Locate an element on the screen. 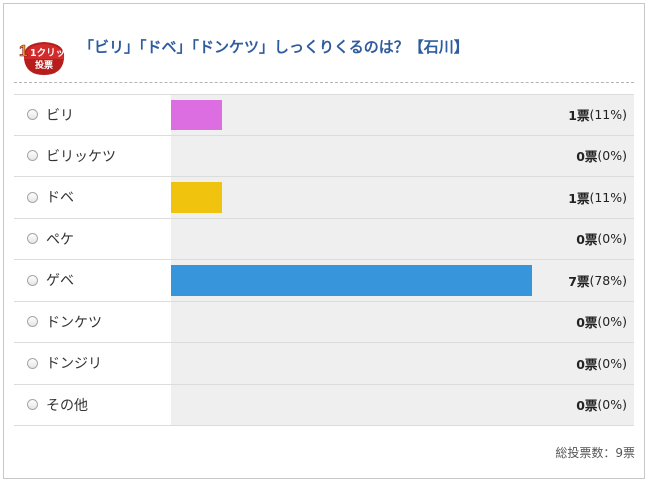 The height and width of the screenshot is (483, 650). svg-text: 1 is located at coordinates (23, 51).